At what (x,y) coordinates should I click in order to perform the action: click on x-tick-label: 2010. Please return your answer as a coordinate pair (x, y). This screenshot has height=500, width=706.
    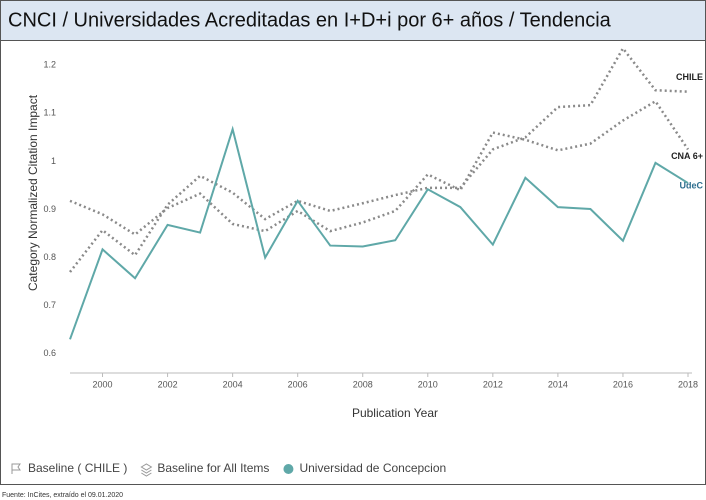
    Looking at the image, I should click on (428, 384).